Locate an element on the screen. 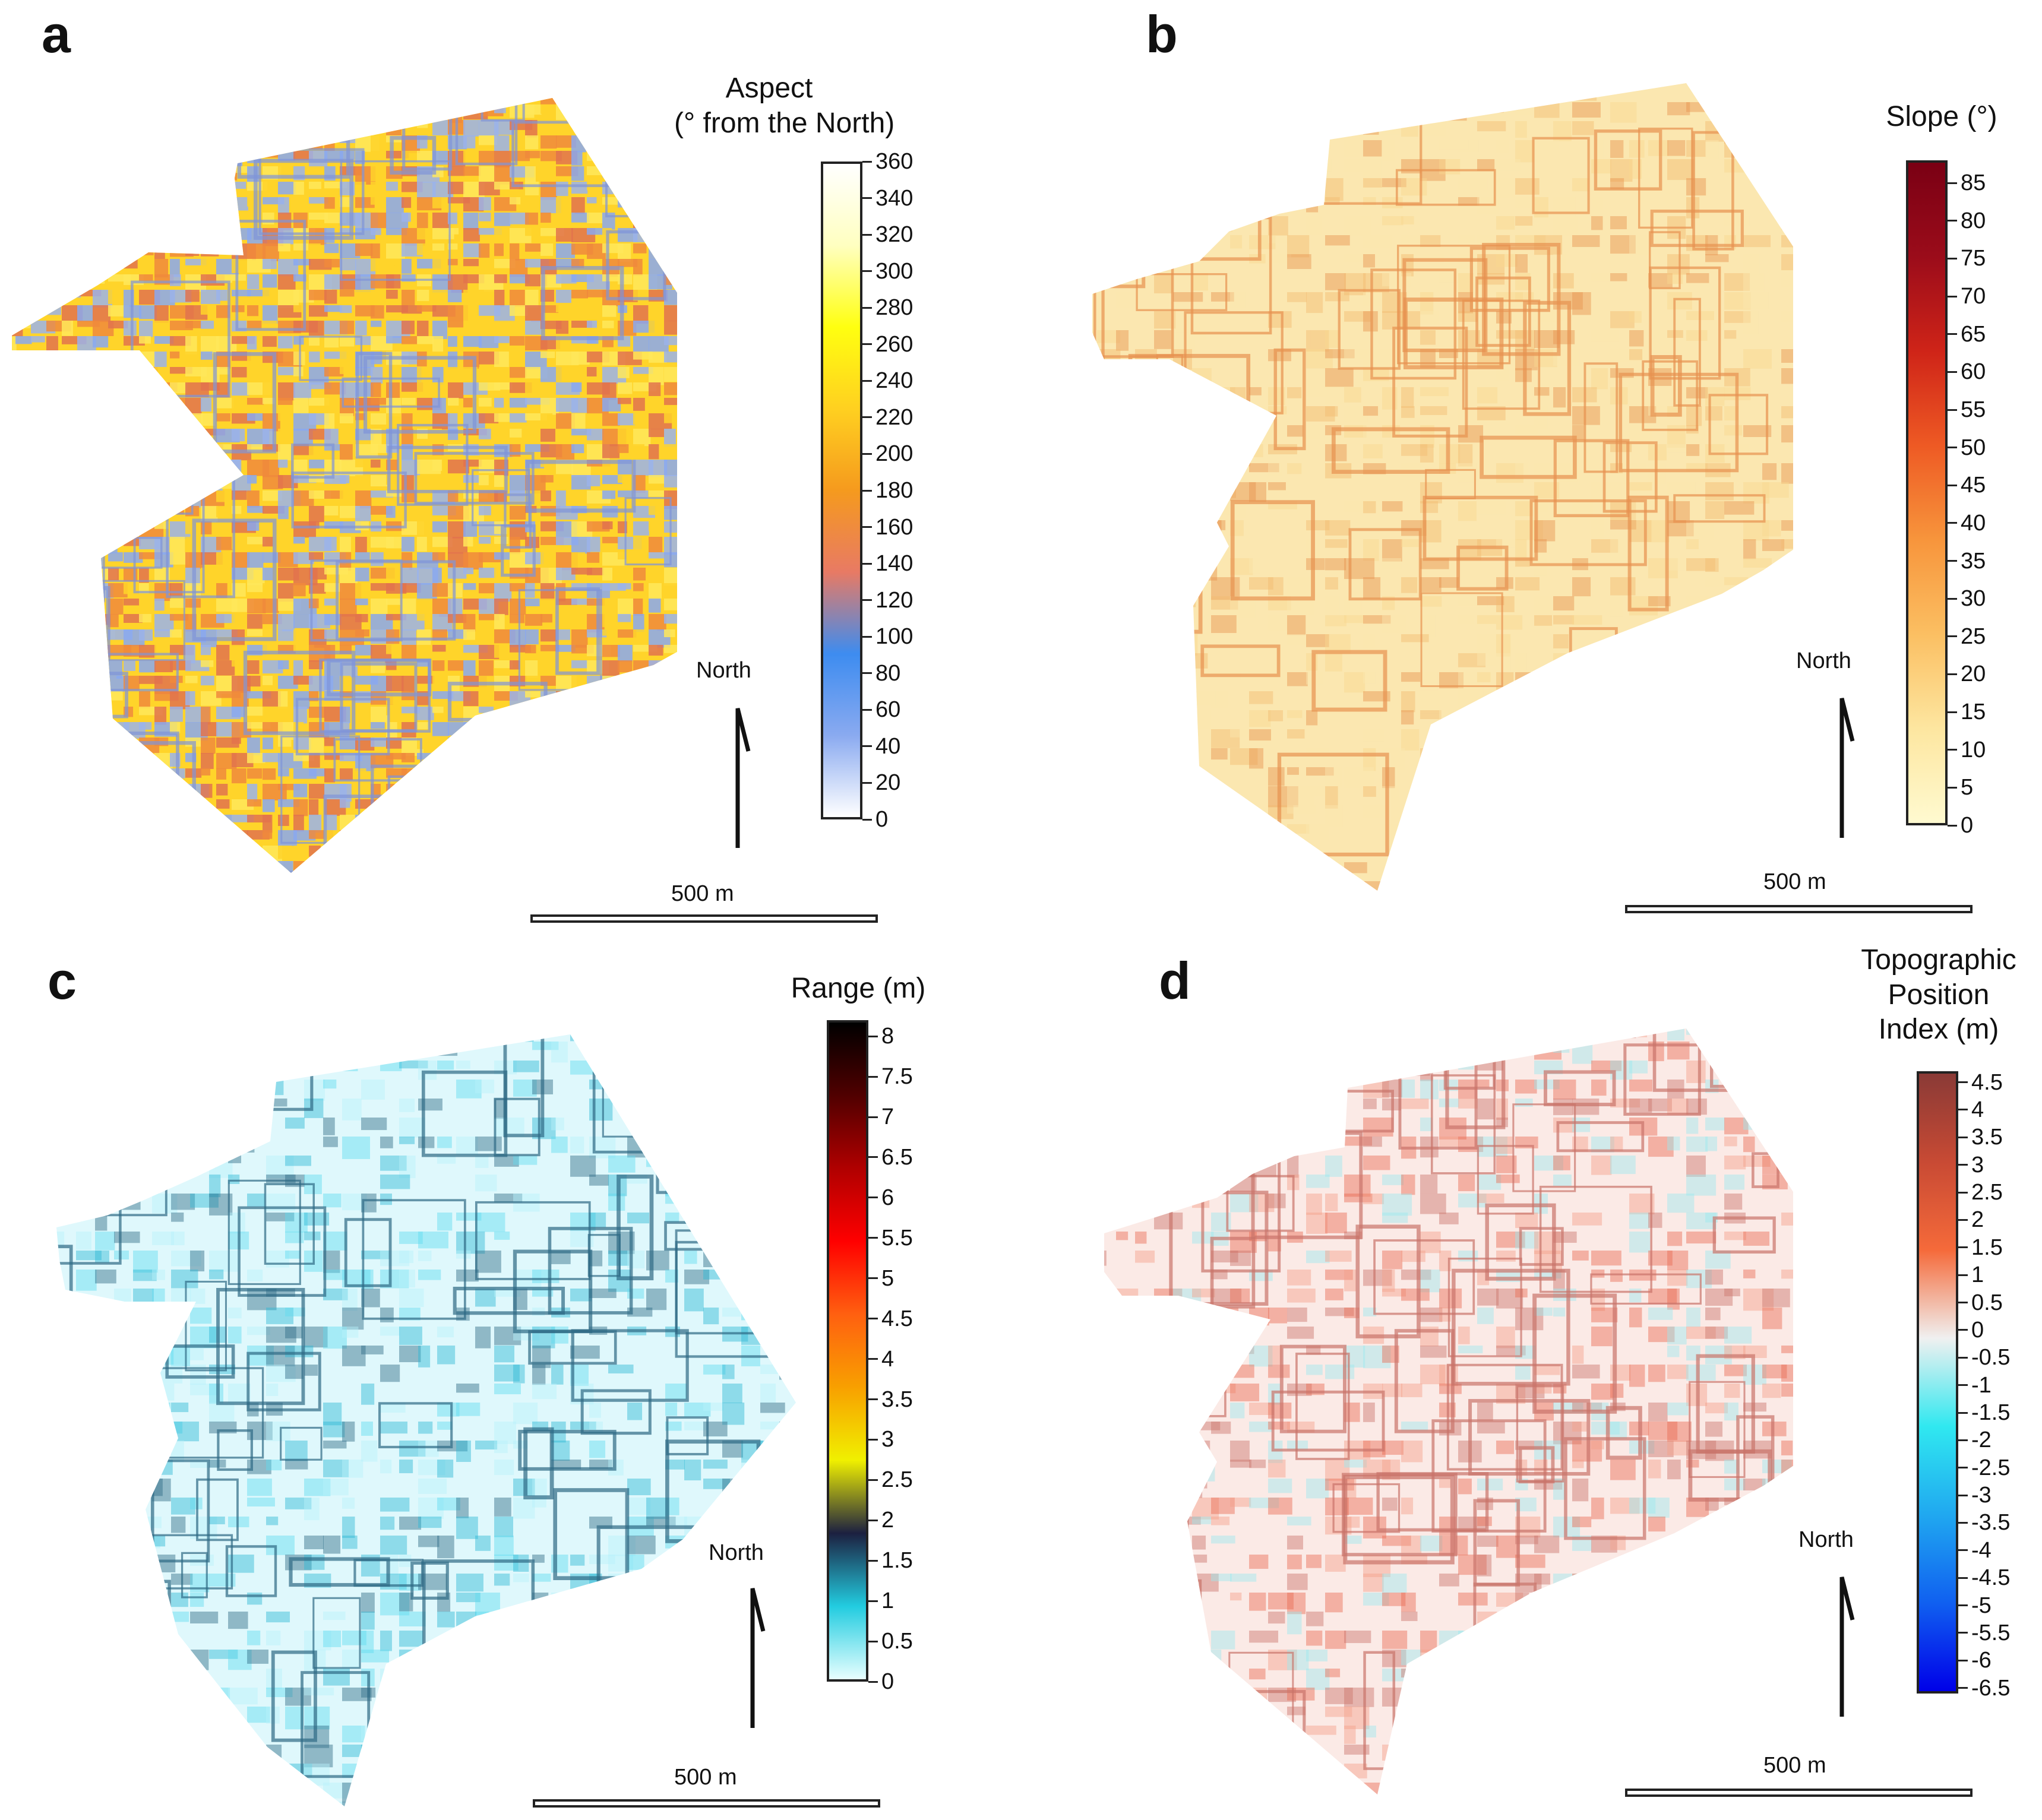 Image resolution: width=2042 pixels, height=1820 pixels. colorbar-tick-label: 0 is located at coordinates (1968, 826).